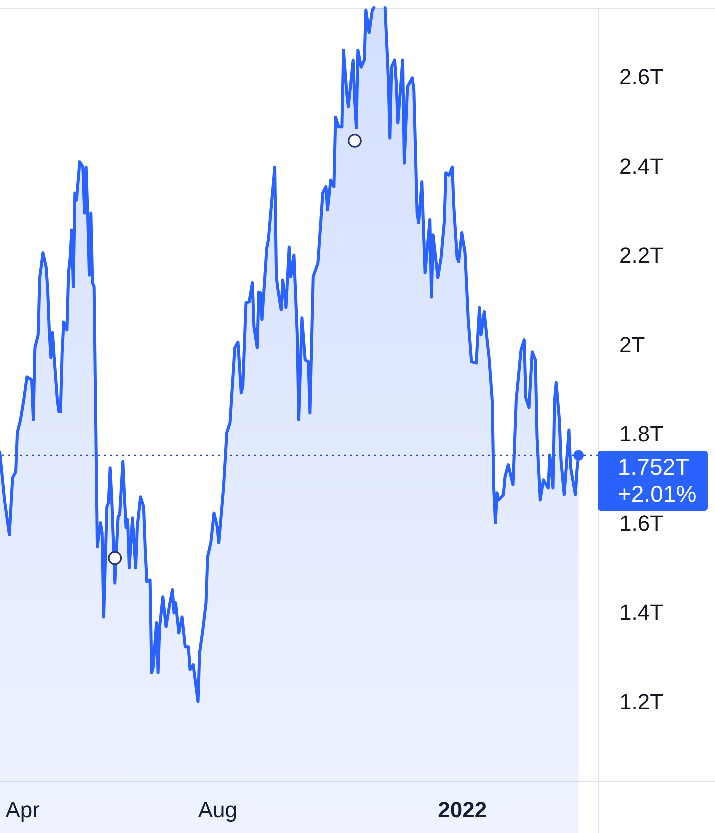  I want to click on x-tick-label: 2022, so click(463, 810).